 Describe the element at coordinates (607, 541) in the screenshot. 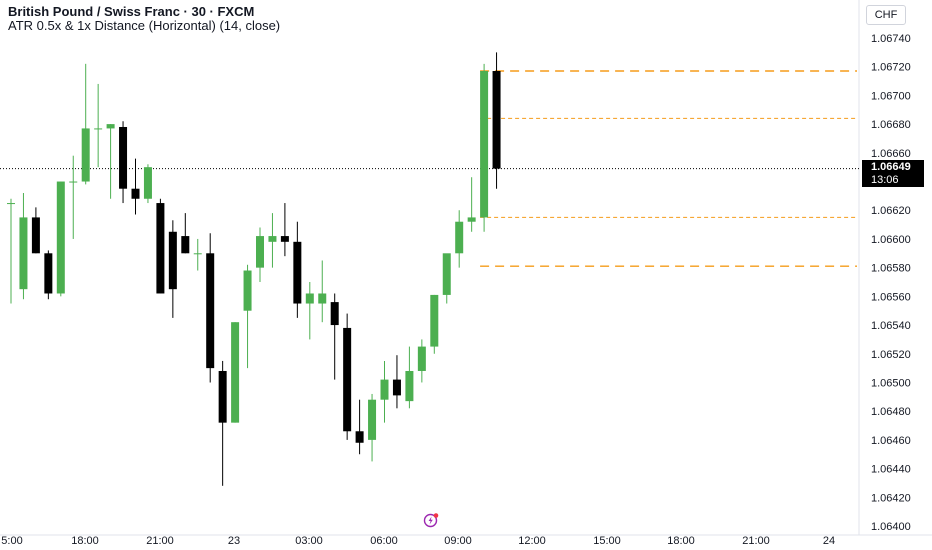

I see `x-tick-label: 15:00` at that location.